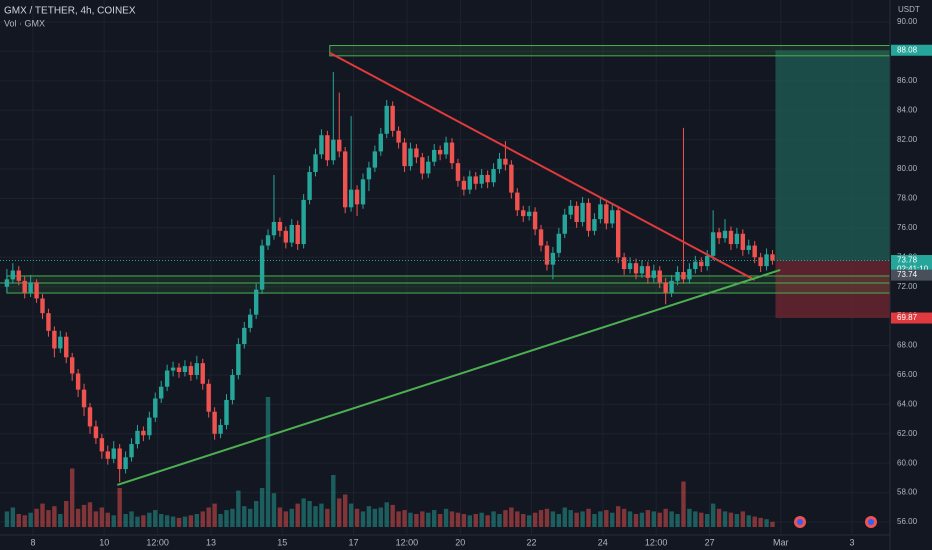 Image resolution: width=932 pixels, height=550 pixels. What do you see at coordinates (907, 433) in the screenshot?
I see `y-tick-label: 62.00` at bounding box center [907, 433].